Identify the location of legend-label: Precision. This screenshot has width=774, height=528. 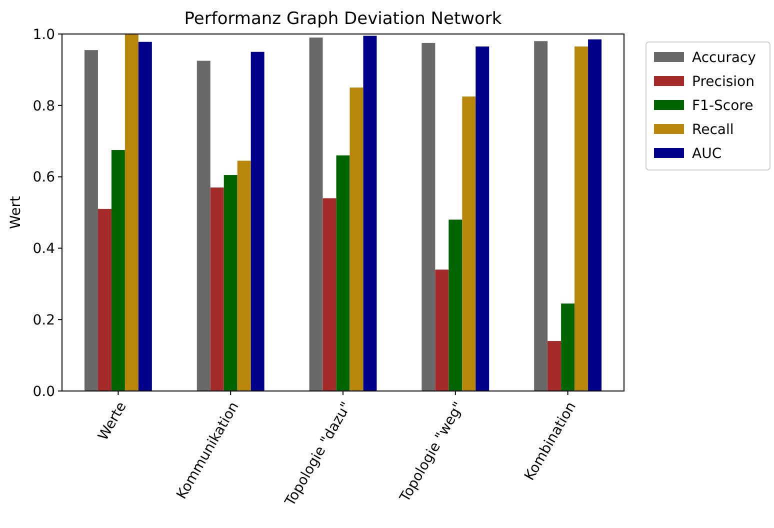
(723, 82).